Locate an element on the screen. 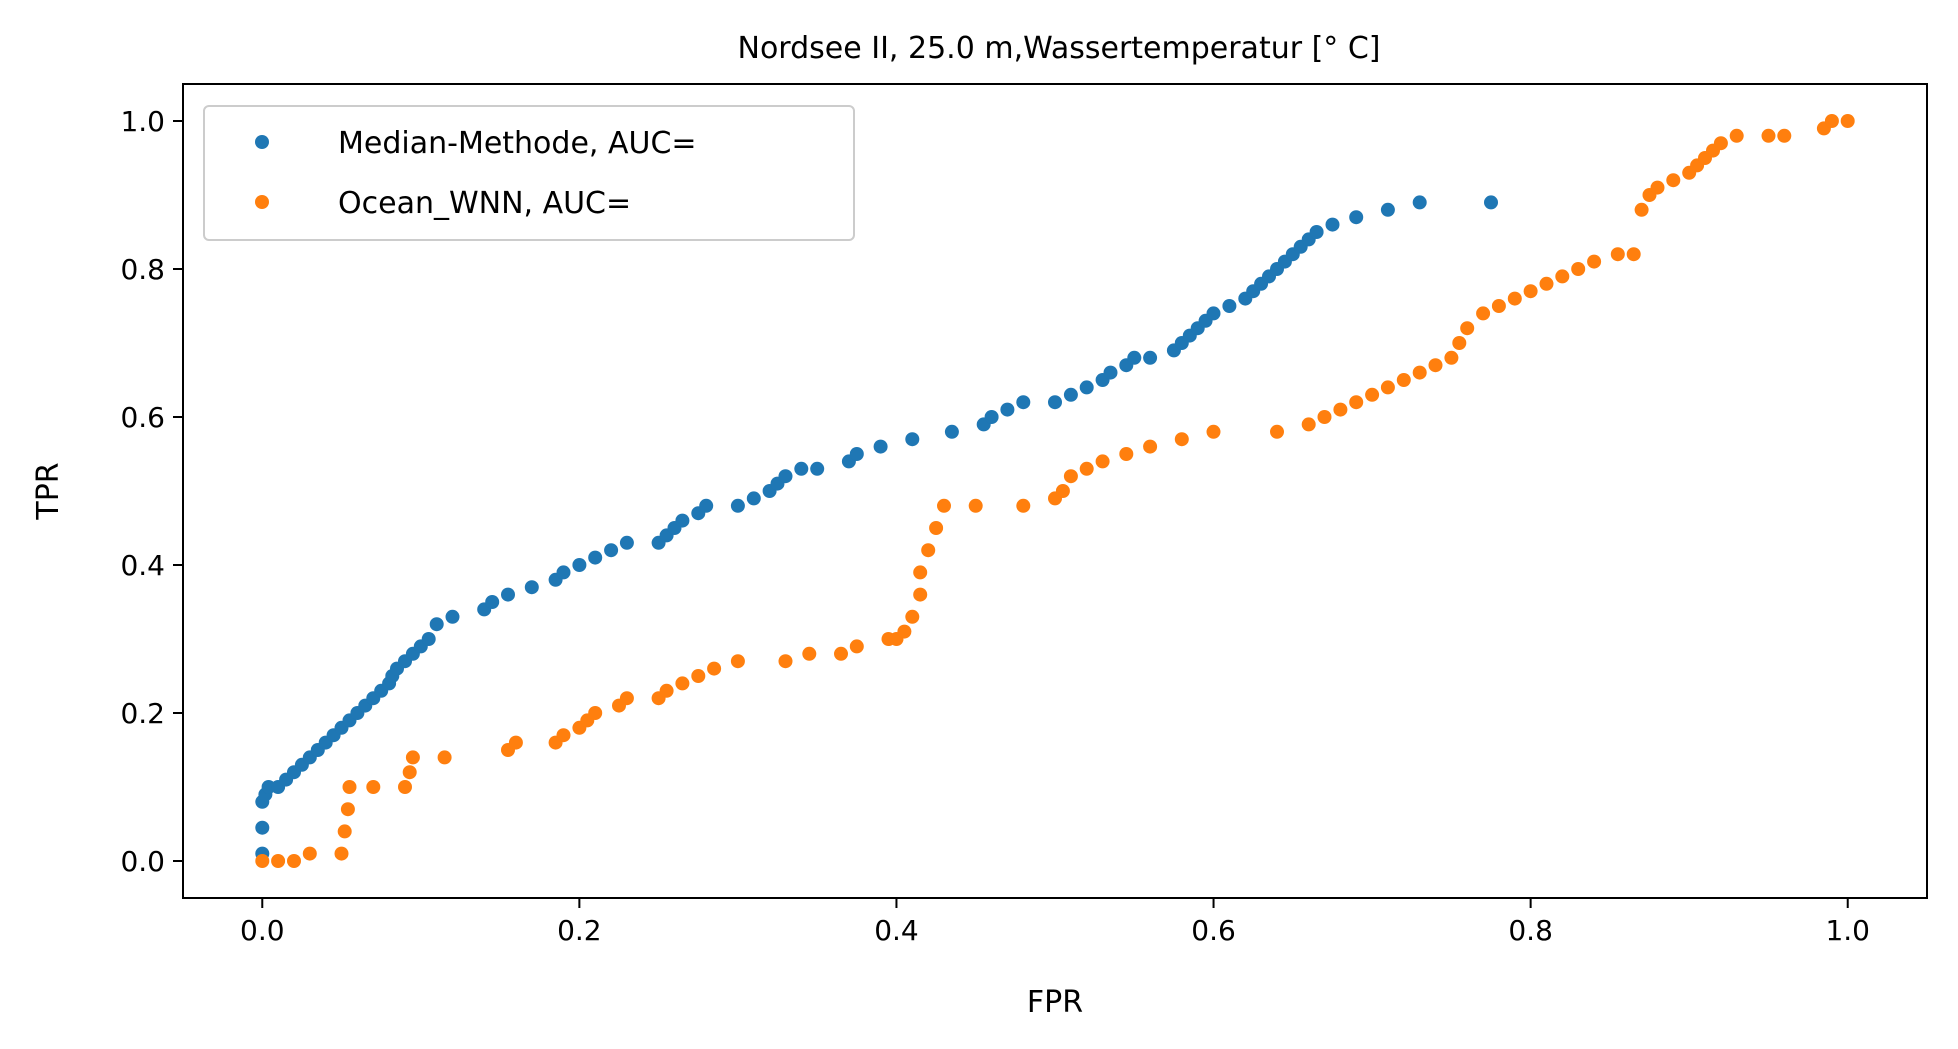 The image size is (1958, 1049). x-tick-label: 0.4 is located at coordinates (896, 930).